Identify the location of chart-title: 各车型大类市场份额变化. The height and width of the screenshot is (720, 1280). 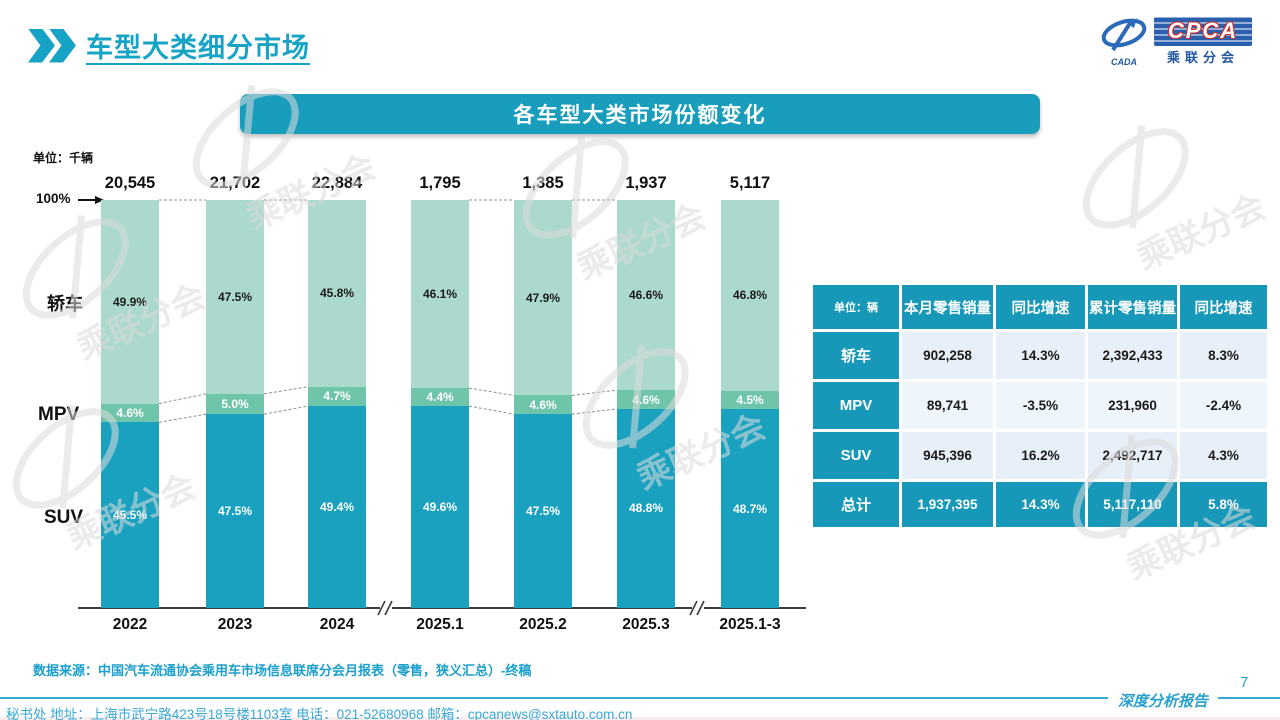
(640, 115).